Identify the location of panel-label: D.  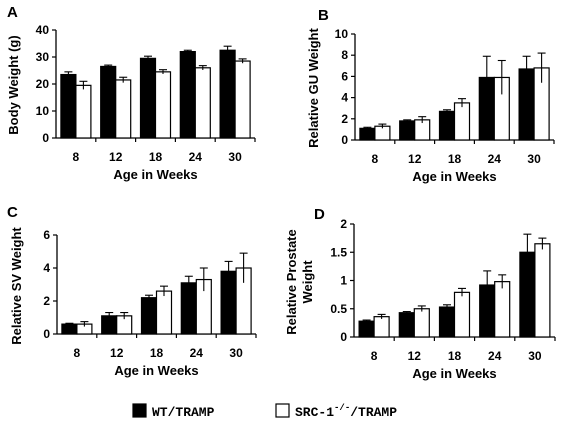
(319, 214).